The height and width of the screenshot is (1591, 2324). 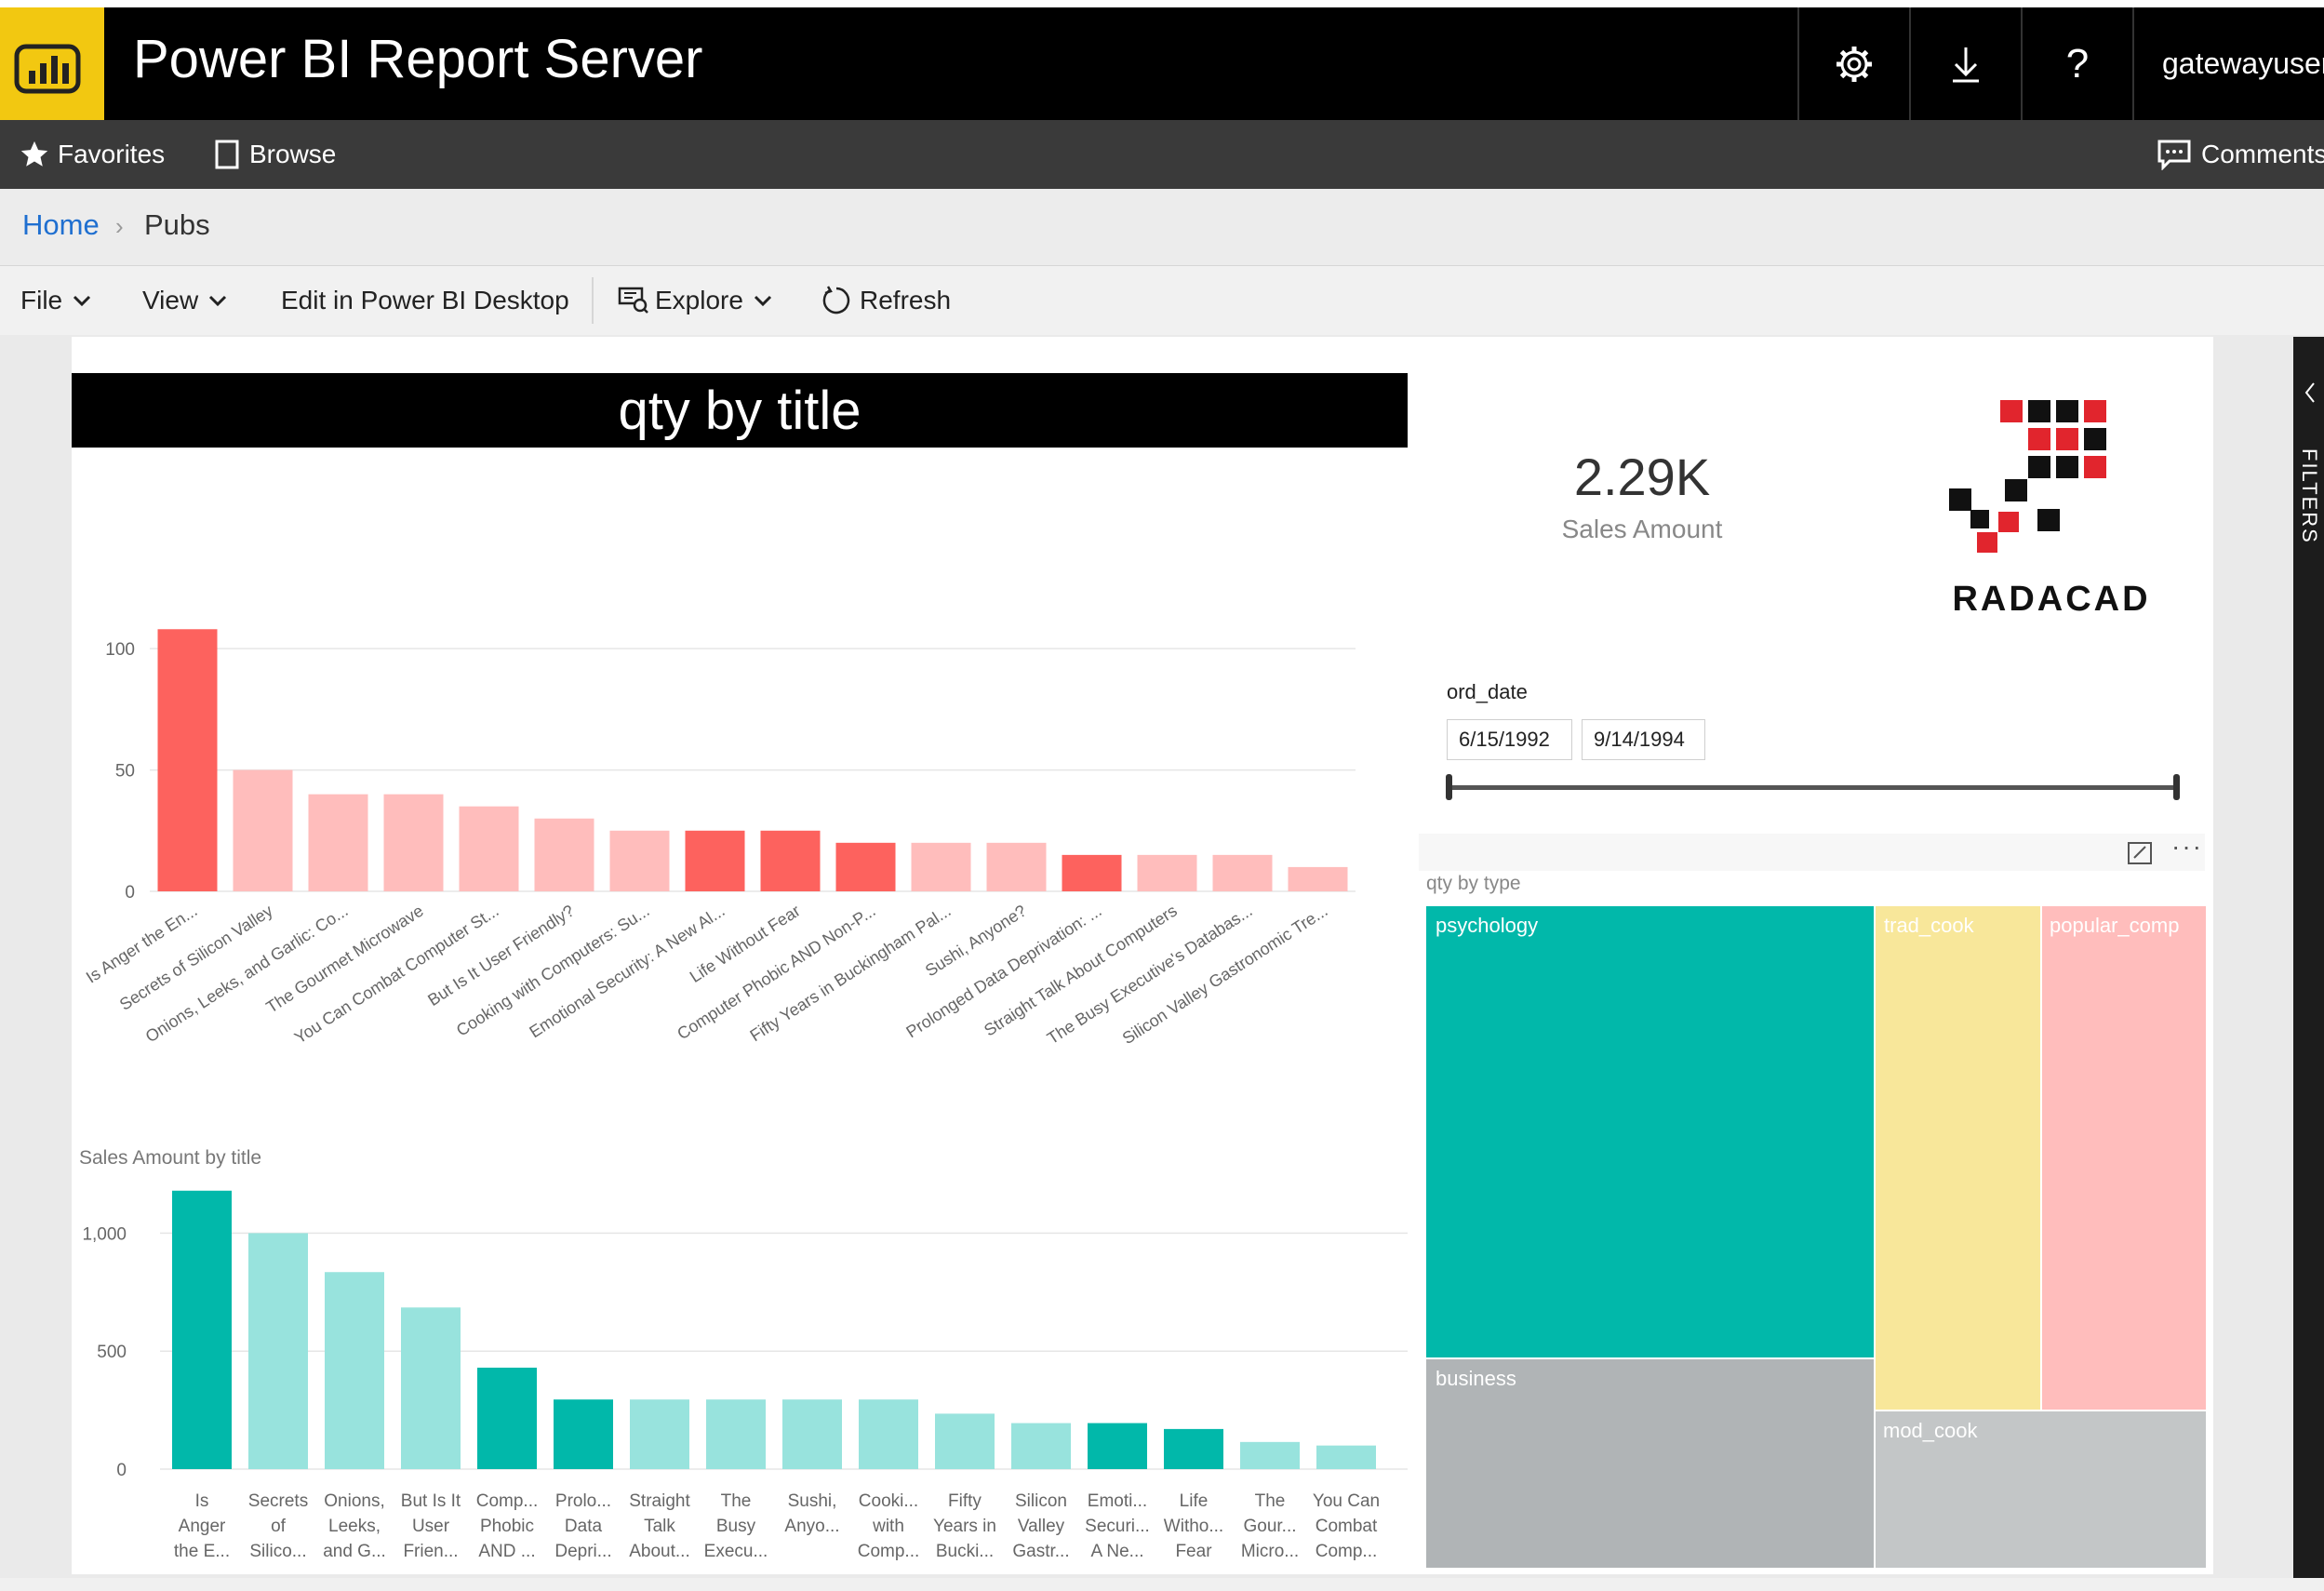 What do you see at coordinates (633, 300) in the screenshot?
I see `explore-icon` at bounding box center [633, 300].